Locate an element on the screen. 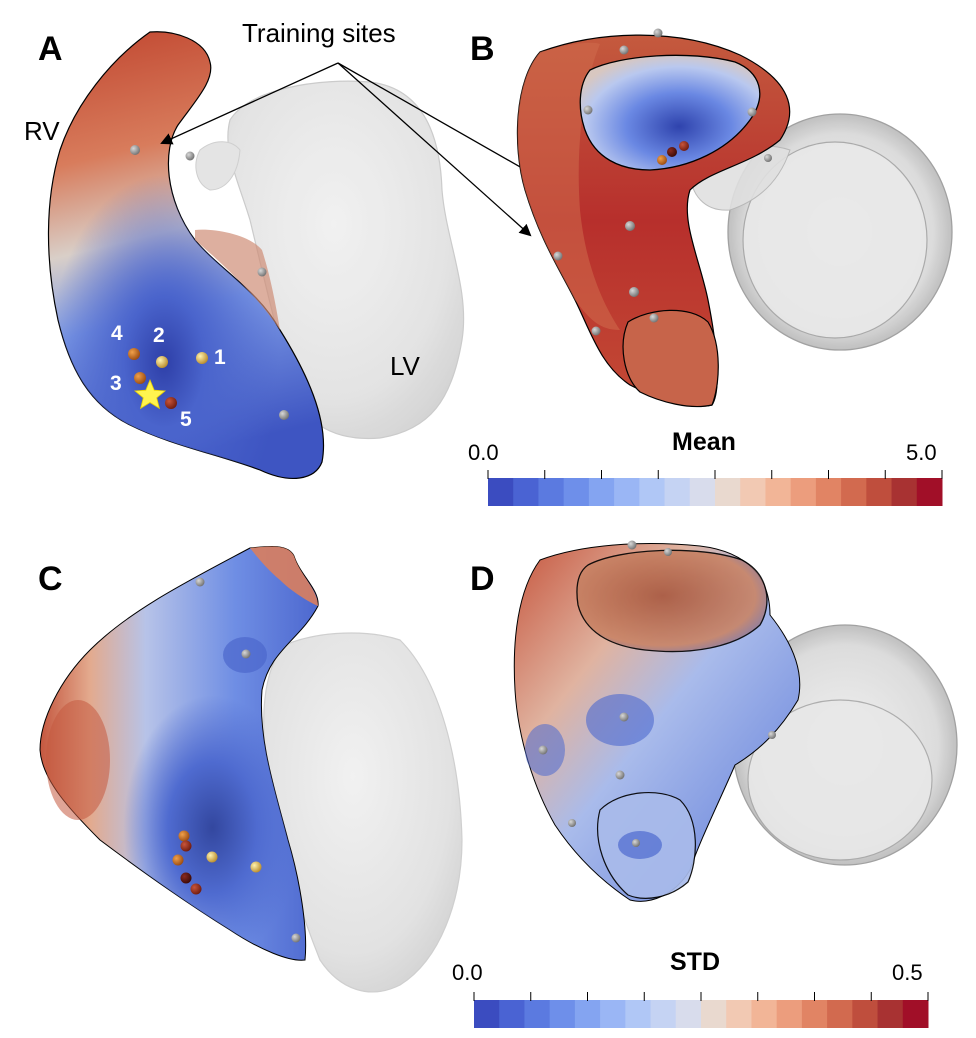 This screenshot has height=1038, width=976. valve-opening-b-lower is located at coordinates (670, 358).